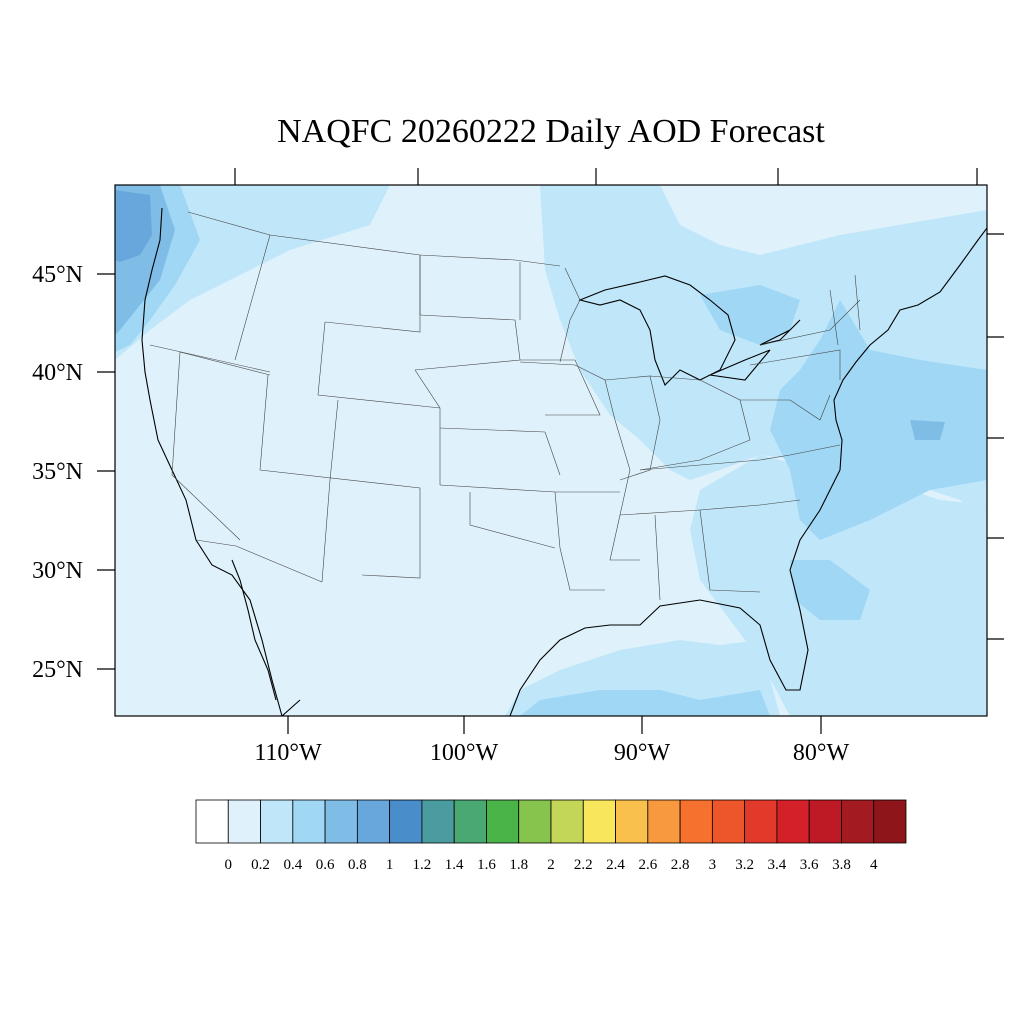 The height and width of the screenshot is (1024, 1024). What do you see at coordinates (583, 865) in the screenshot?
I see `colorbar-label: 2.2` at bounding box center [583, 865].